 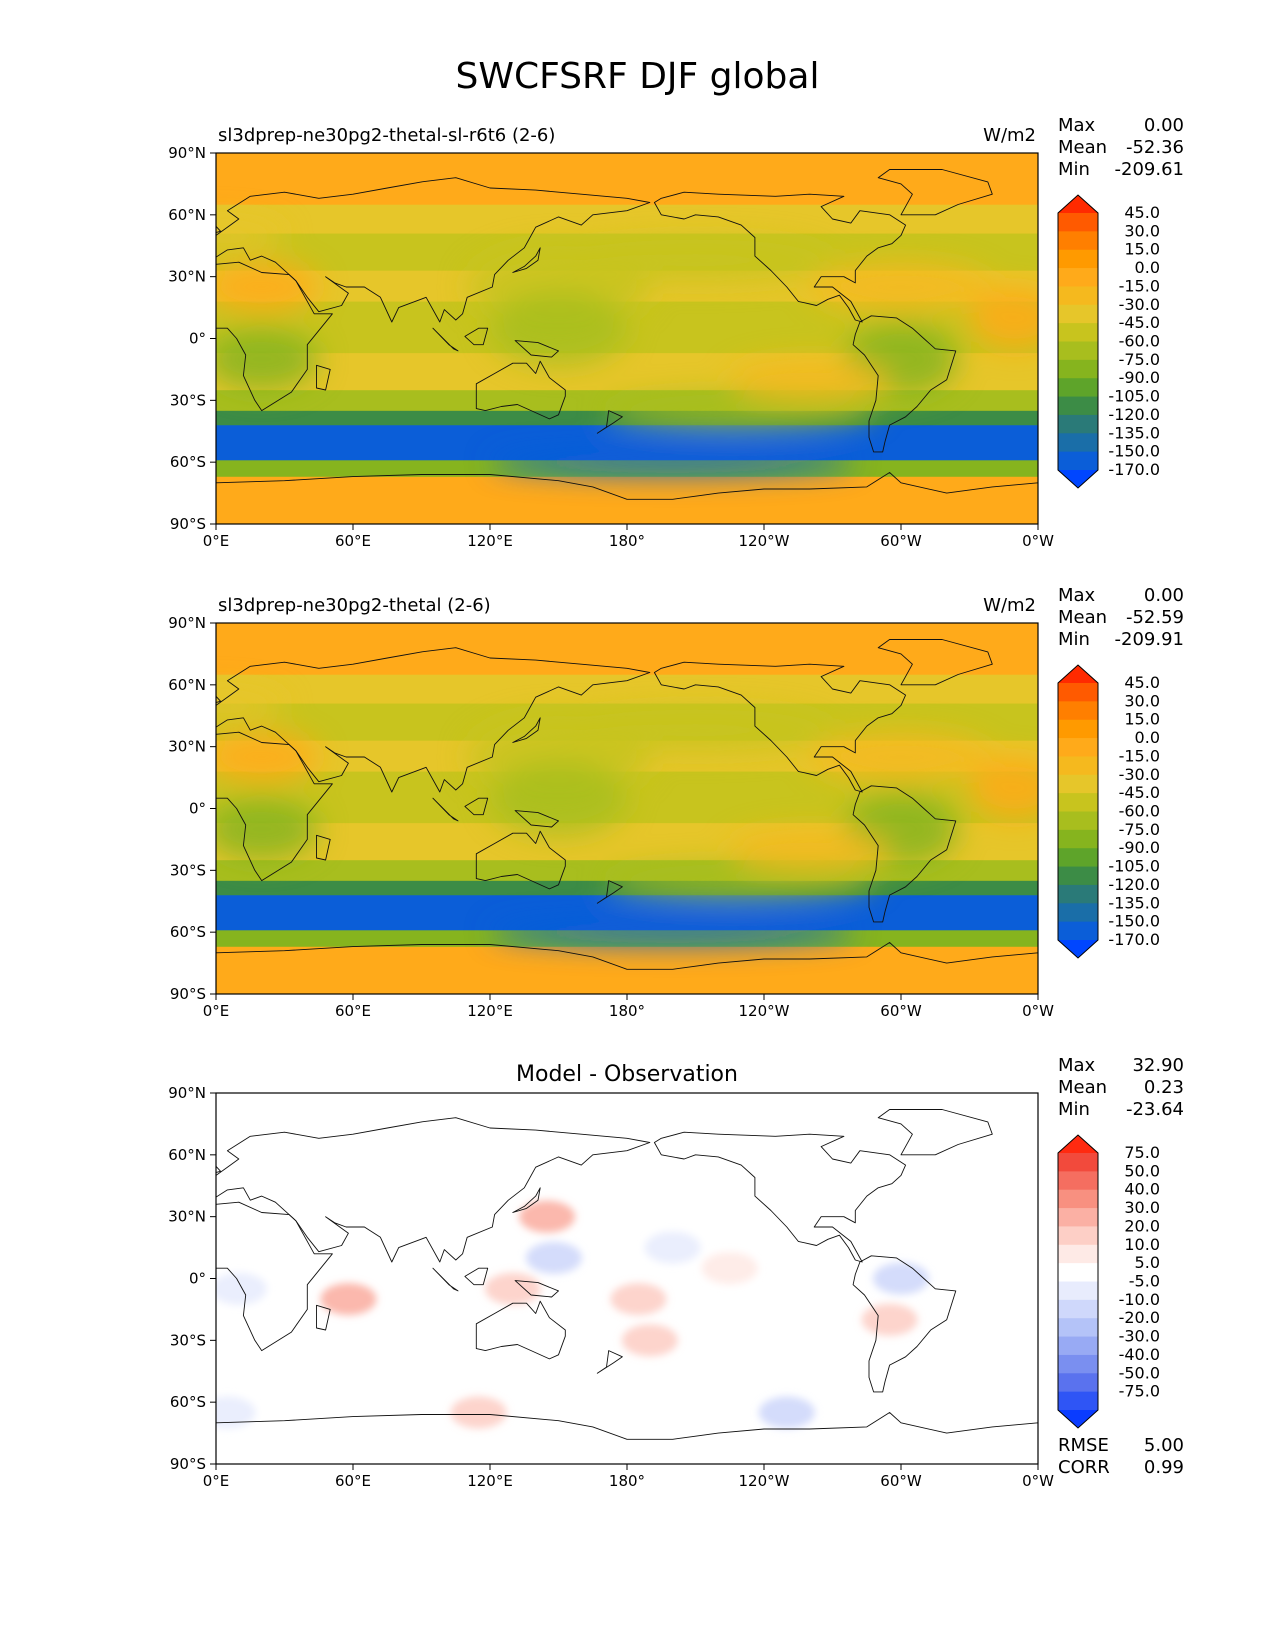 I want to click on y-tick-label: 30°N, so click(x=187, y=747).